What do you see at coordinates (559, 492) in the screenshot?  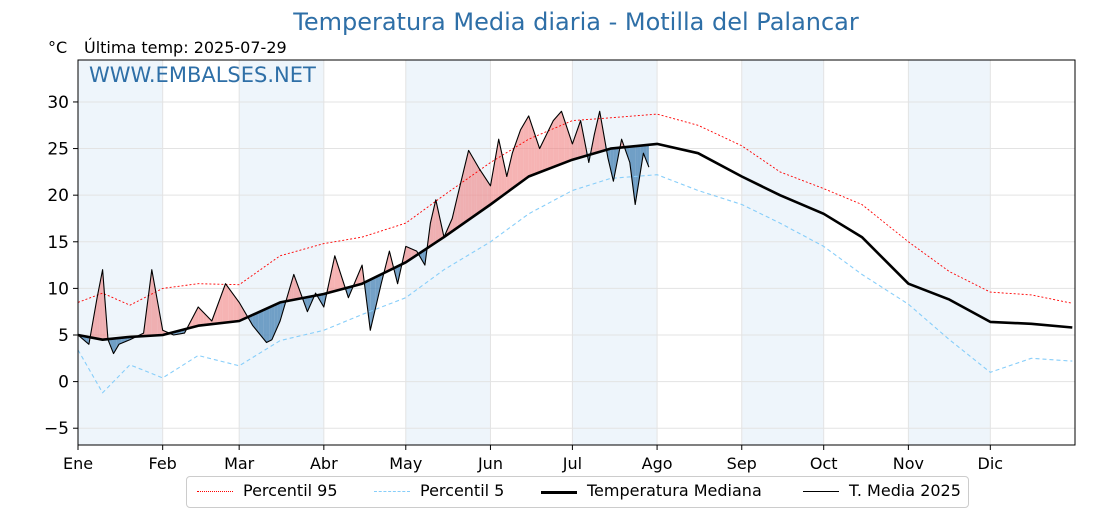 I see `legend-swatch-median` at bounding box center [559, 492].